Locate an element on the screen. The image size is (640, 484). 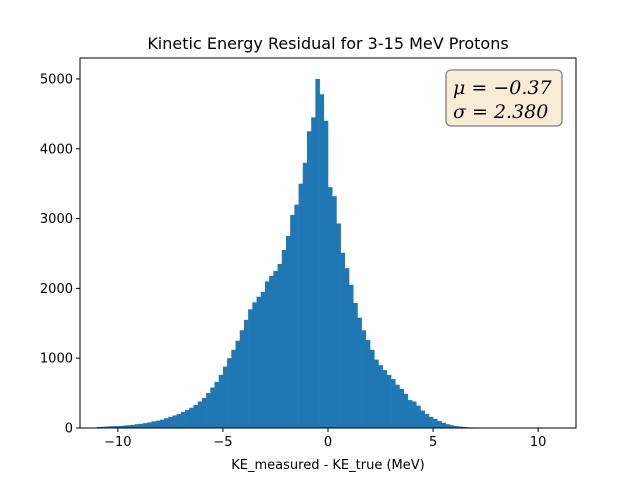
stats-annotation-box: μ = −0.37 σ = 2.380 is located at coordinates (504, 98).